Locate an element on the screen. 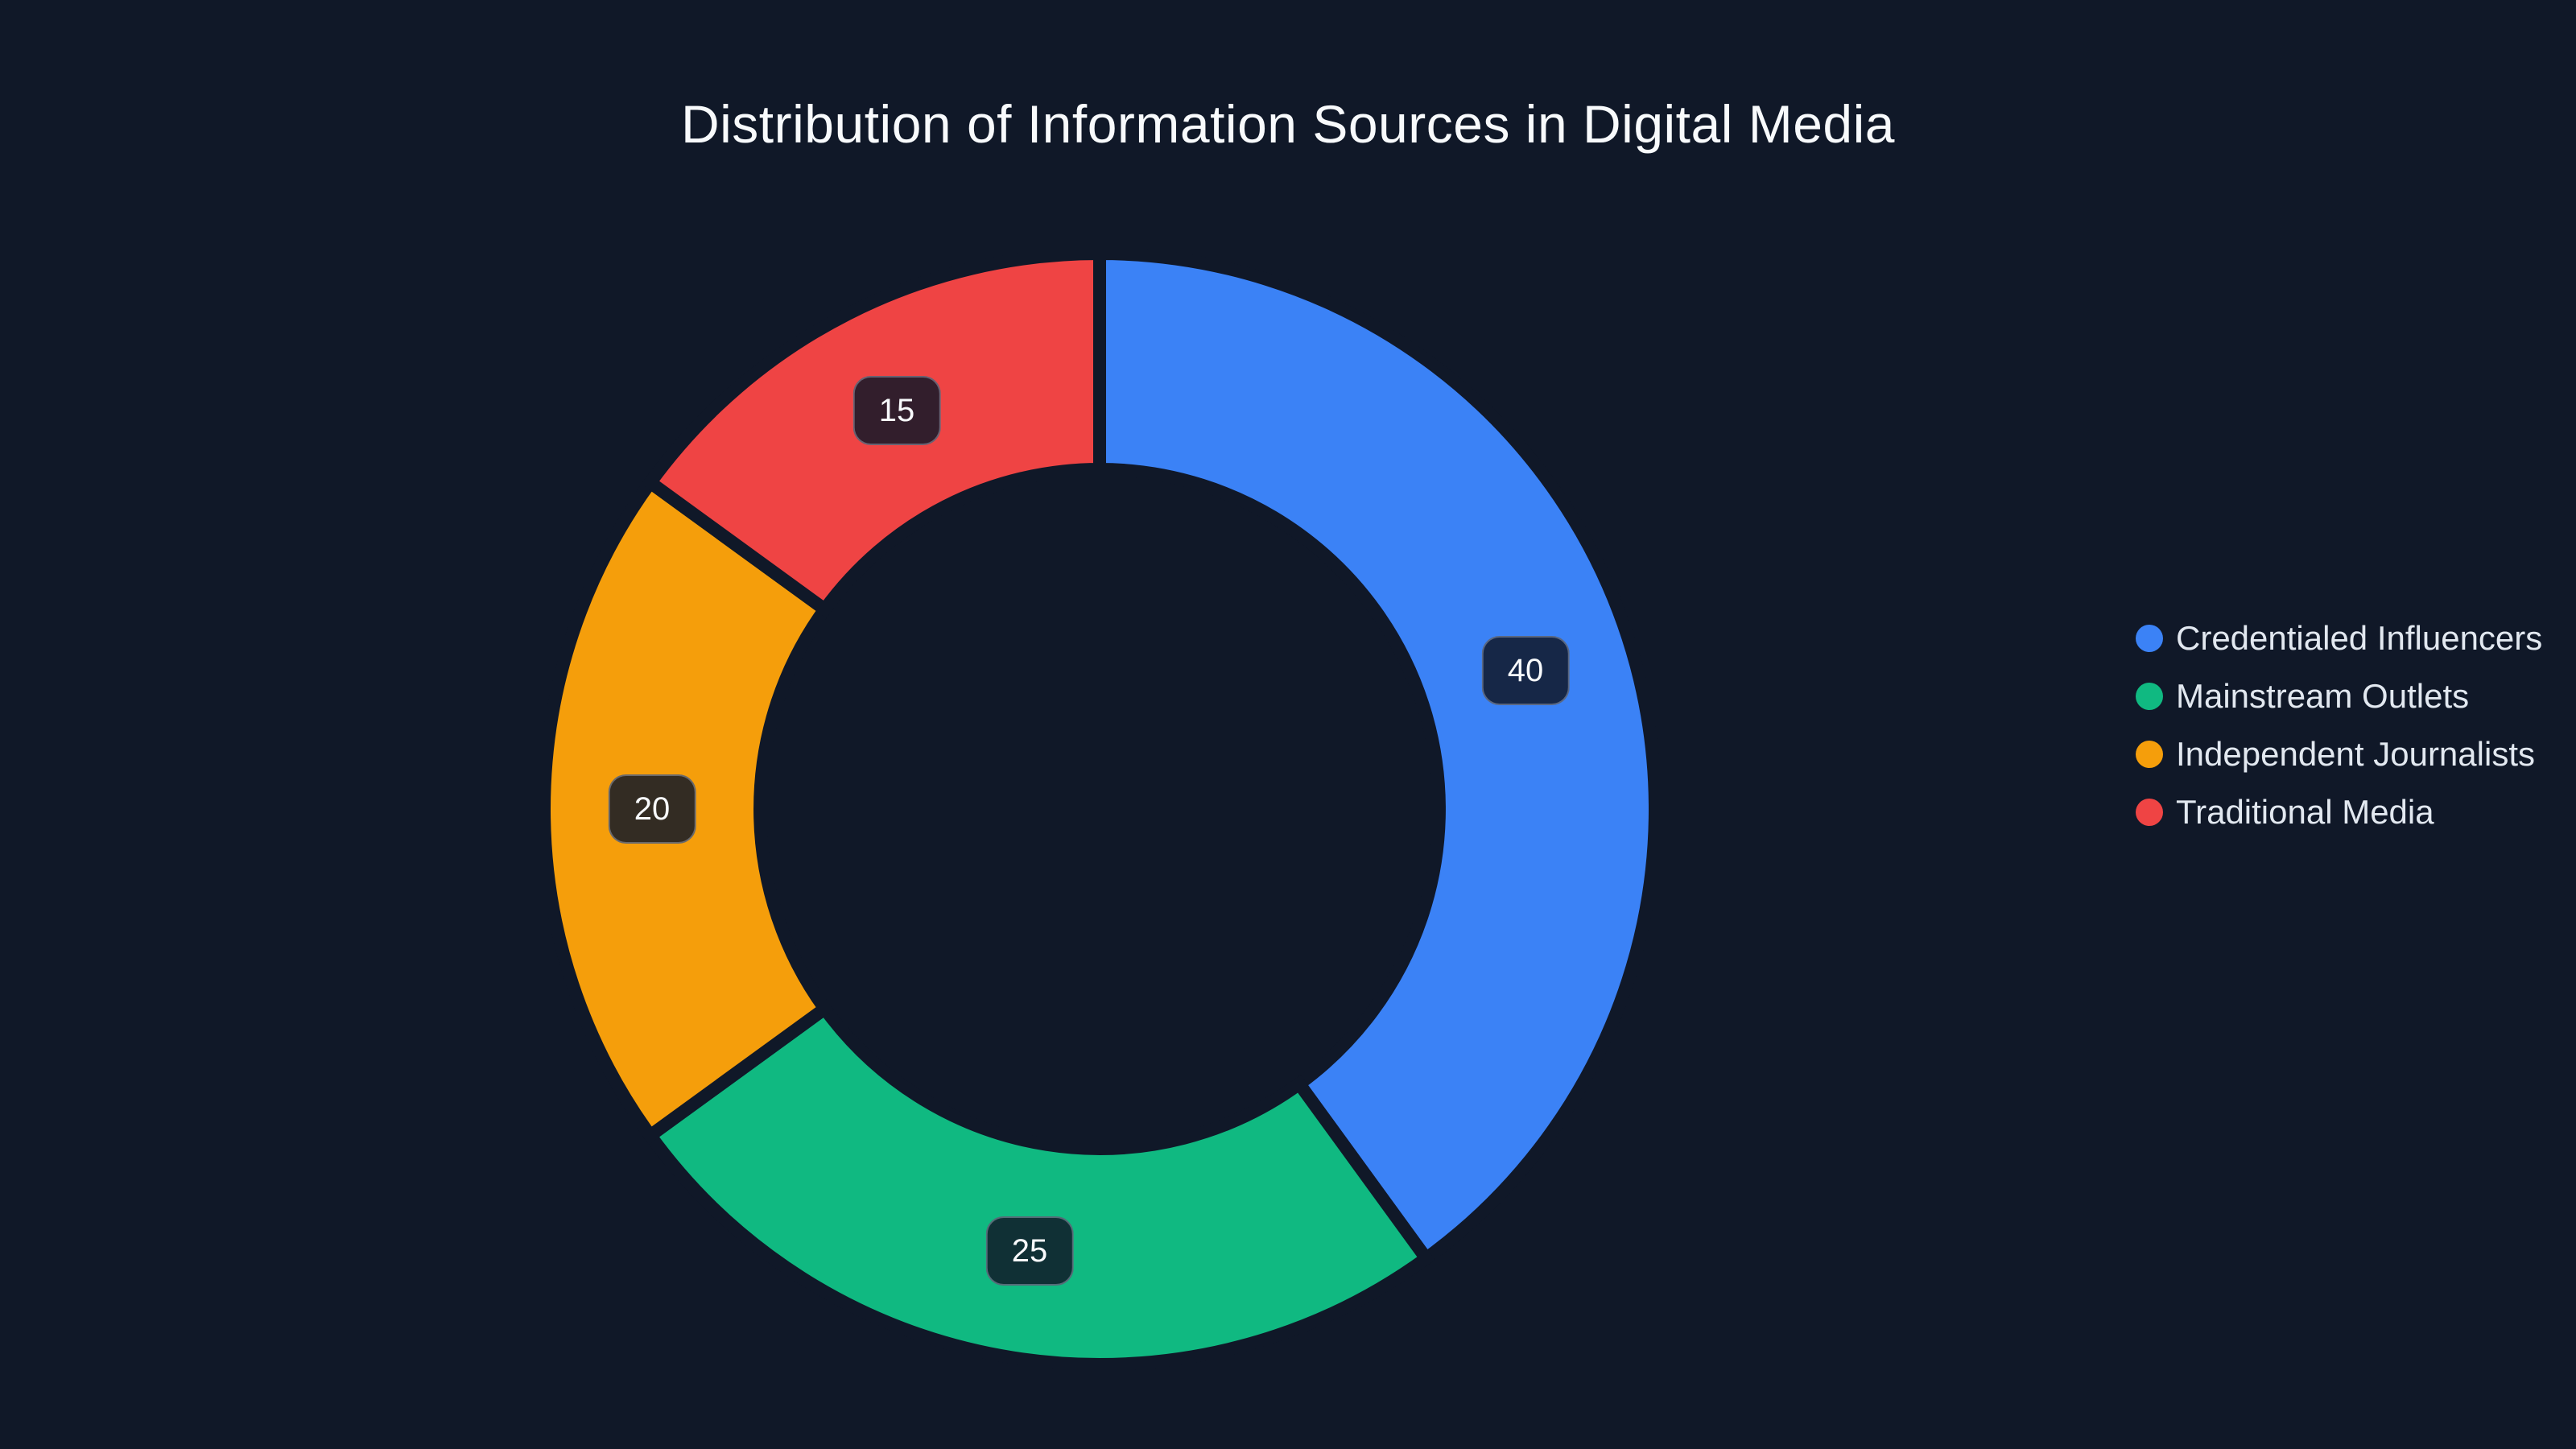 This screenshot has width=2576, height=1449. legend-label: Credentialed Influencers is located at coordinates (2359, 638).